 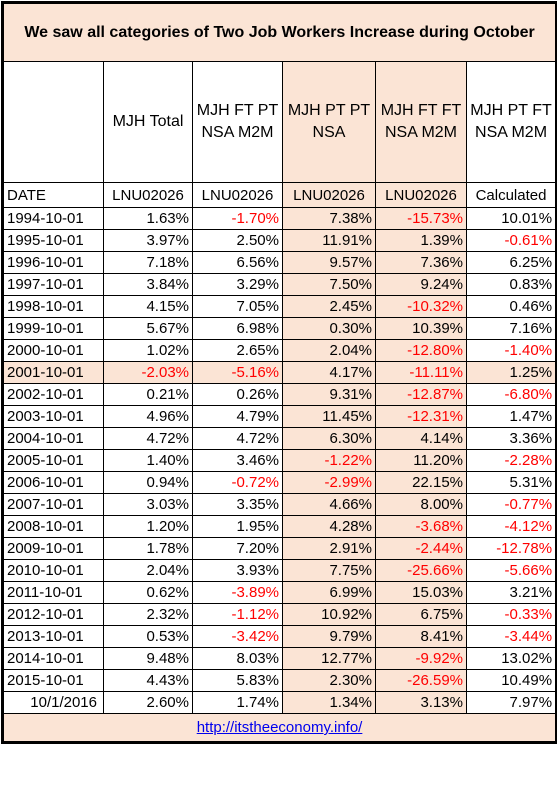 I want to click on date-cell: 2014-10-01, so click(x=53, y=658).